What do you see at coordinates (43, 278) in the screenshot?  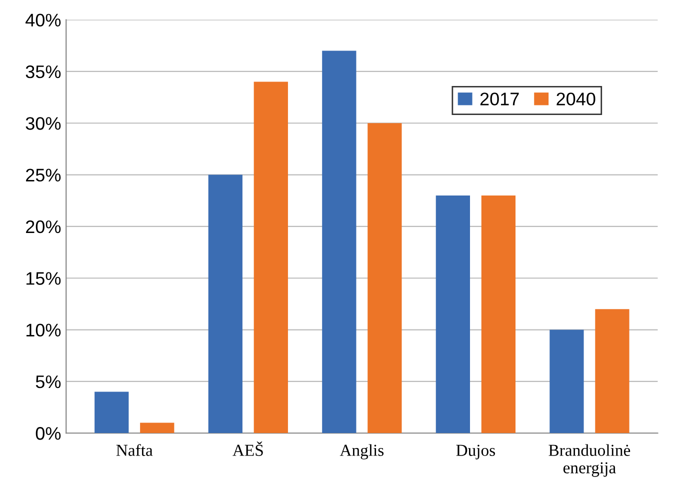 I see `y-tick-label: 15%` at bounding box center [43, 278].